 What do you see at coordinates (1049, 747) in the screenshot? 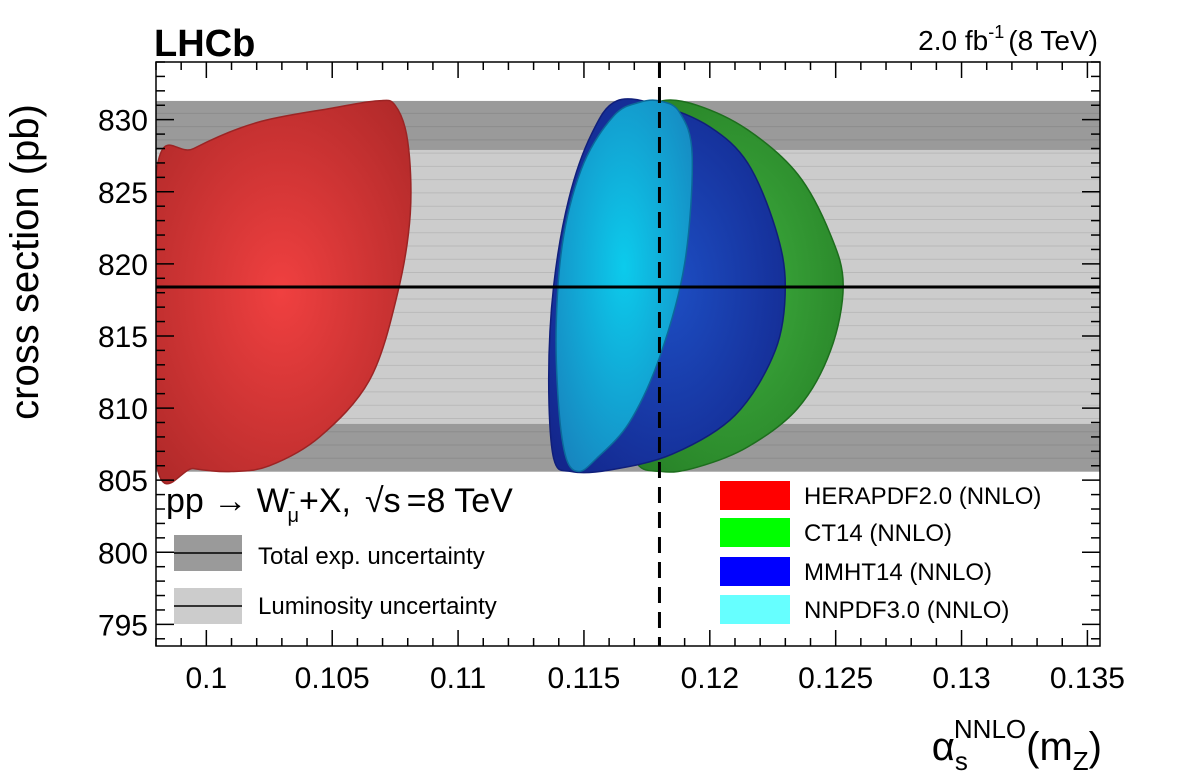
I see `mass-open: (m` at bounding box center [1049, 747].